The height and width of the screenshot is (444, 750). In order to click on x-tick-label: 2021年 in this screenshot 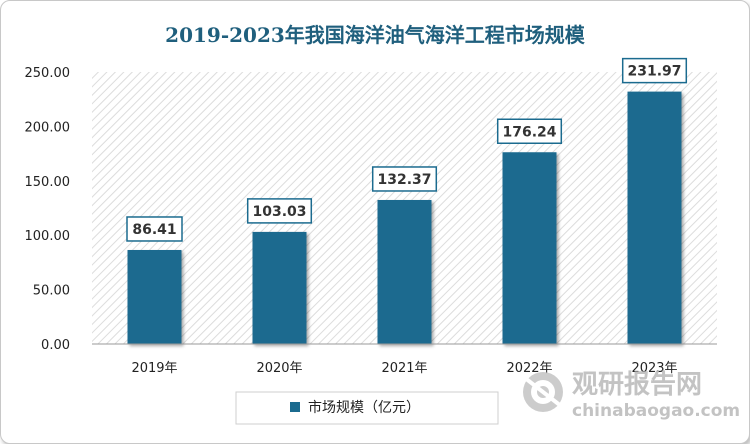, I will do `click(404, 368)`.